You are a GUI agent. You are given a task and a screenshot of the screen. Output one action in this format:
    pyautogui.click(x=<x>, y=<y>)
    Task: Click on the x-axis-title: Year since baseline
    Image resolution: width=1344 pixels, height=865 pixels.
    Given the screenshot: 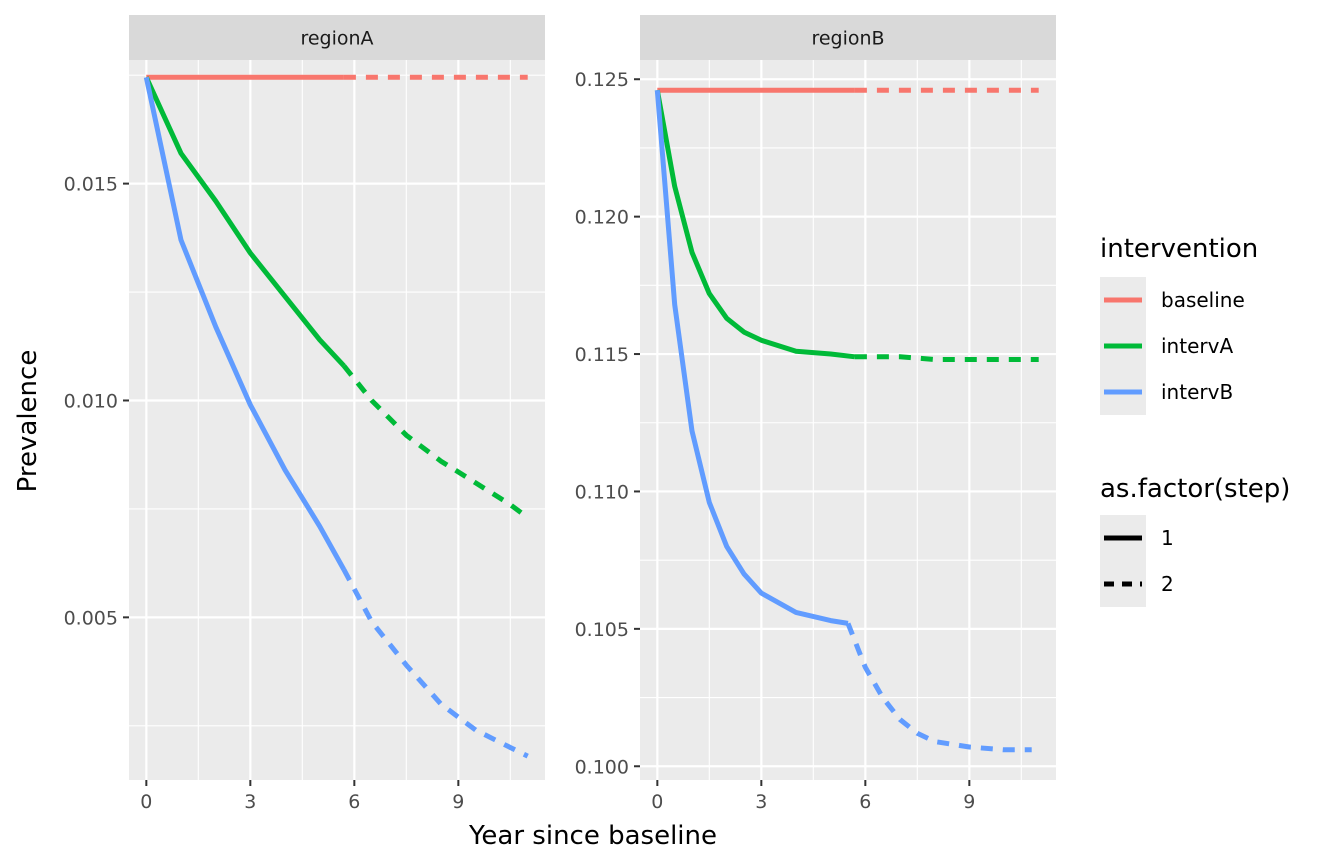 What is the action you would take?
    pyautogui.click(x=592, y=836)
    